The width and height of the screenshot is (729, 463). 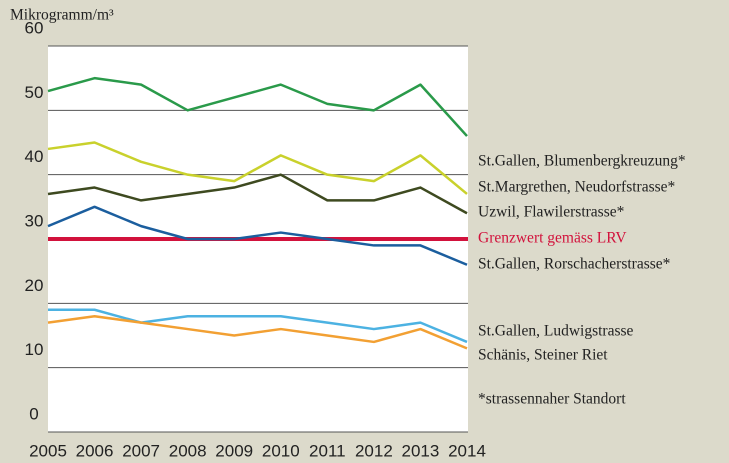 What do you see at coordinates (34, 156) in the screenshot?
I see `y-tick-label: 40` at bounding box center [34, 156].